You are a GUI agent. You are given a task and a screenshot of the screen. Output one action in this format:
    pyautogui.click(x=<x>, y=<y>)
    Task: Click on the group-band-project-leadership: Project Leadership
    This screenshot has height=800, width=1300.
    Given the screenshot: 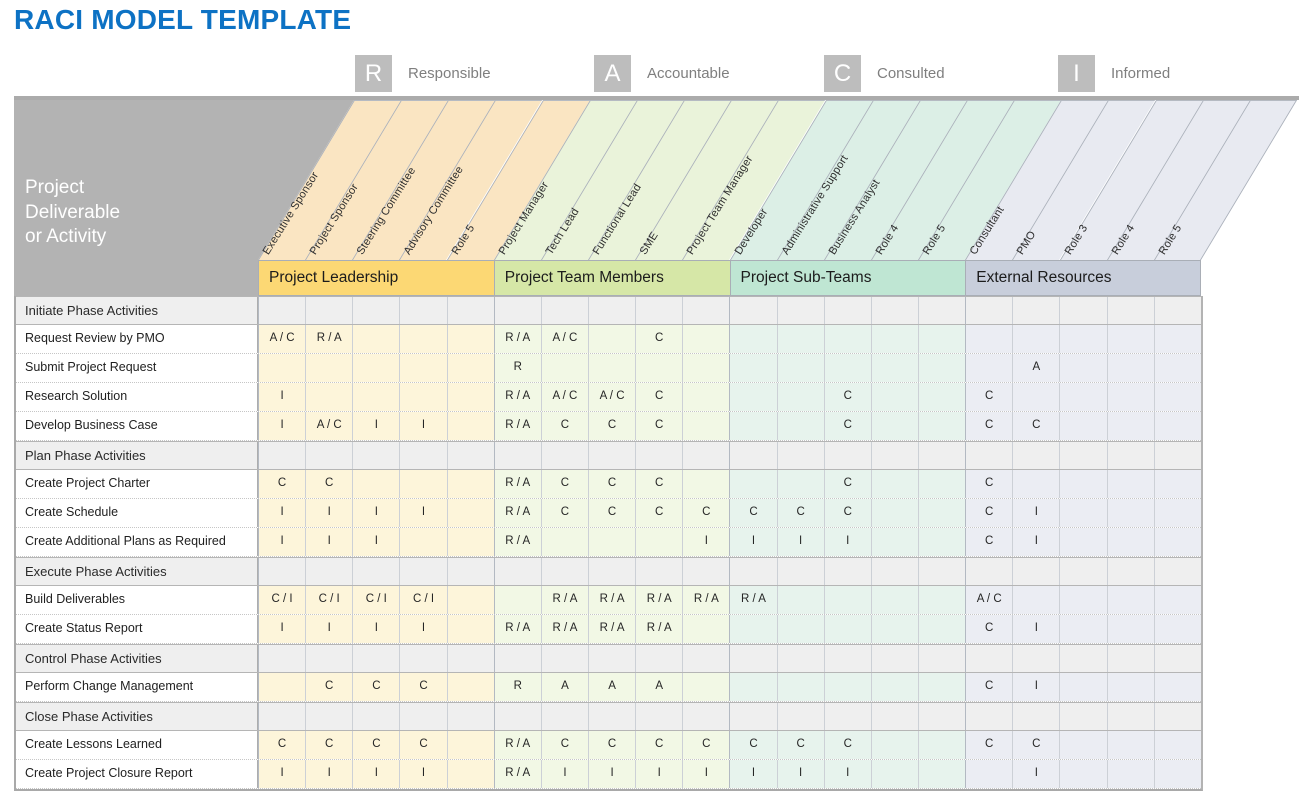 What is the action you would take?
    pyautogui.click(x=376, y=278)
    